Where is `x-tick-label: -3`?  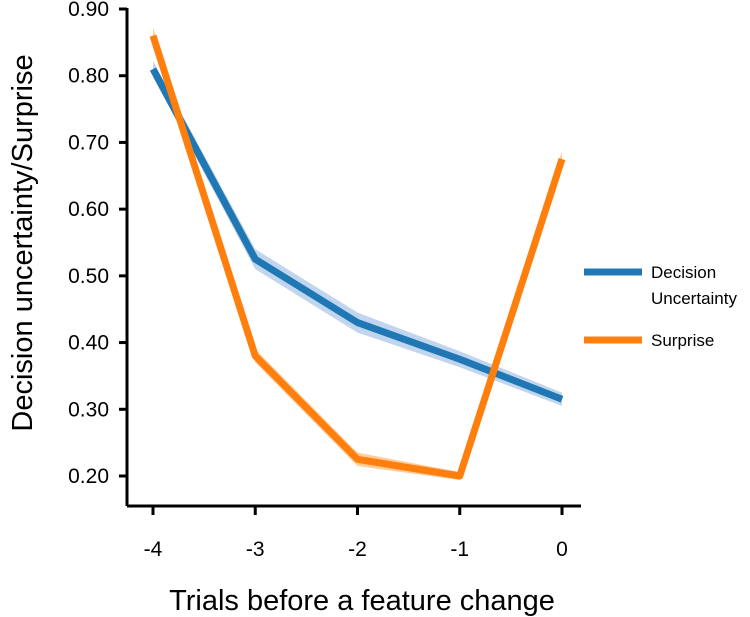
x-tick-label: -3 is located at coordinates (255, 549).